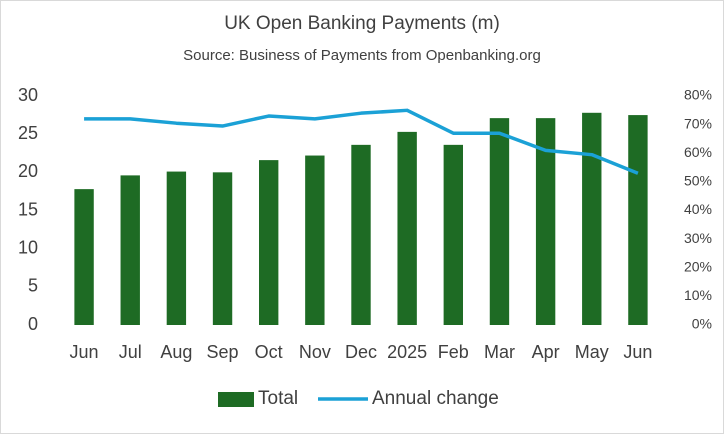 Image resolution: width=724 pixels, height=434 pixels. What do you see at coordinates (361, 141) in the screenshot?
I see `line` at bounding box center [361, 141].